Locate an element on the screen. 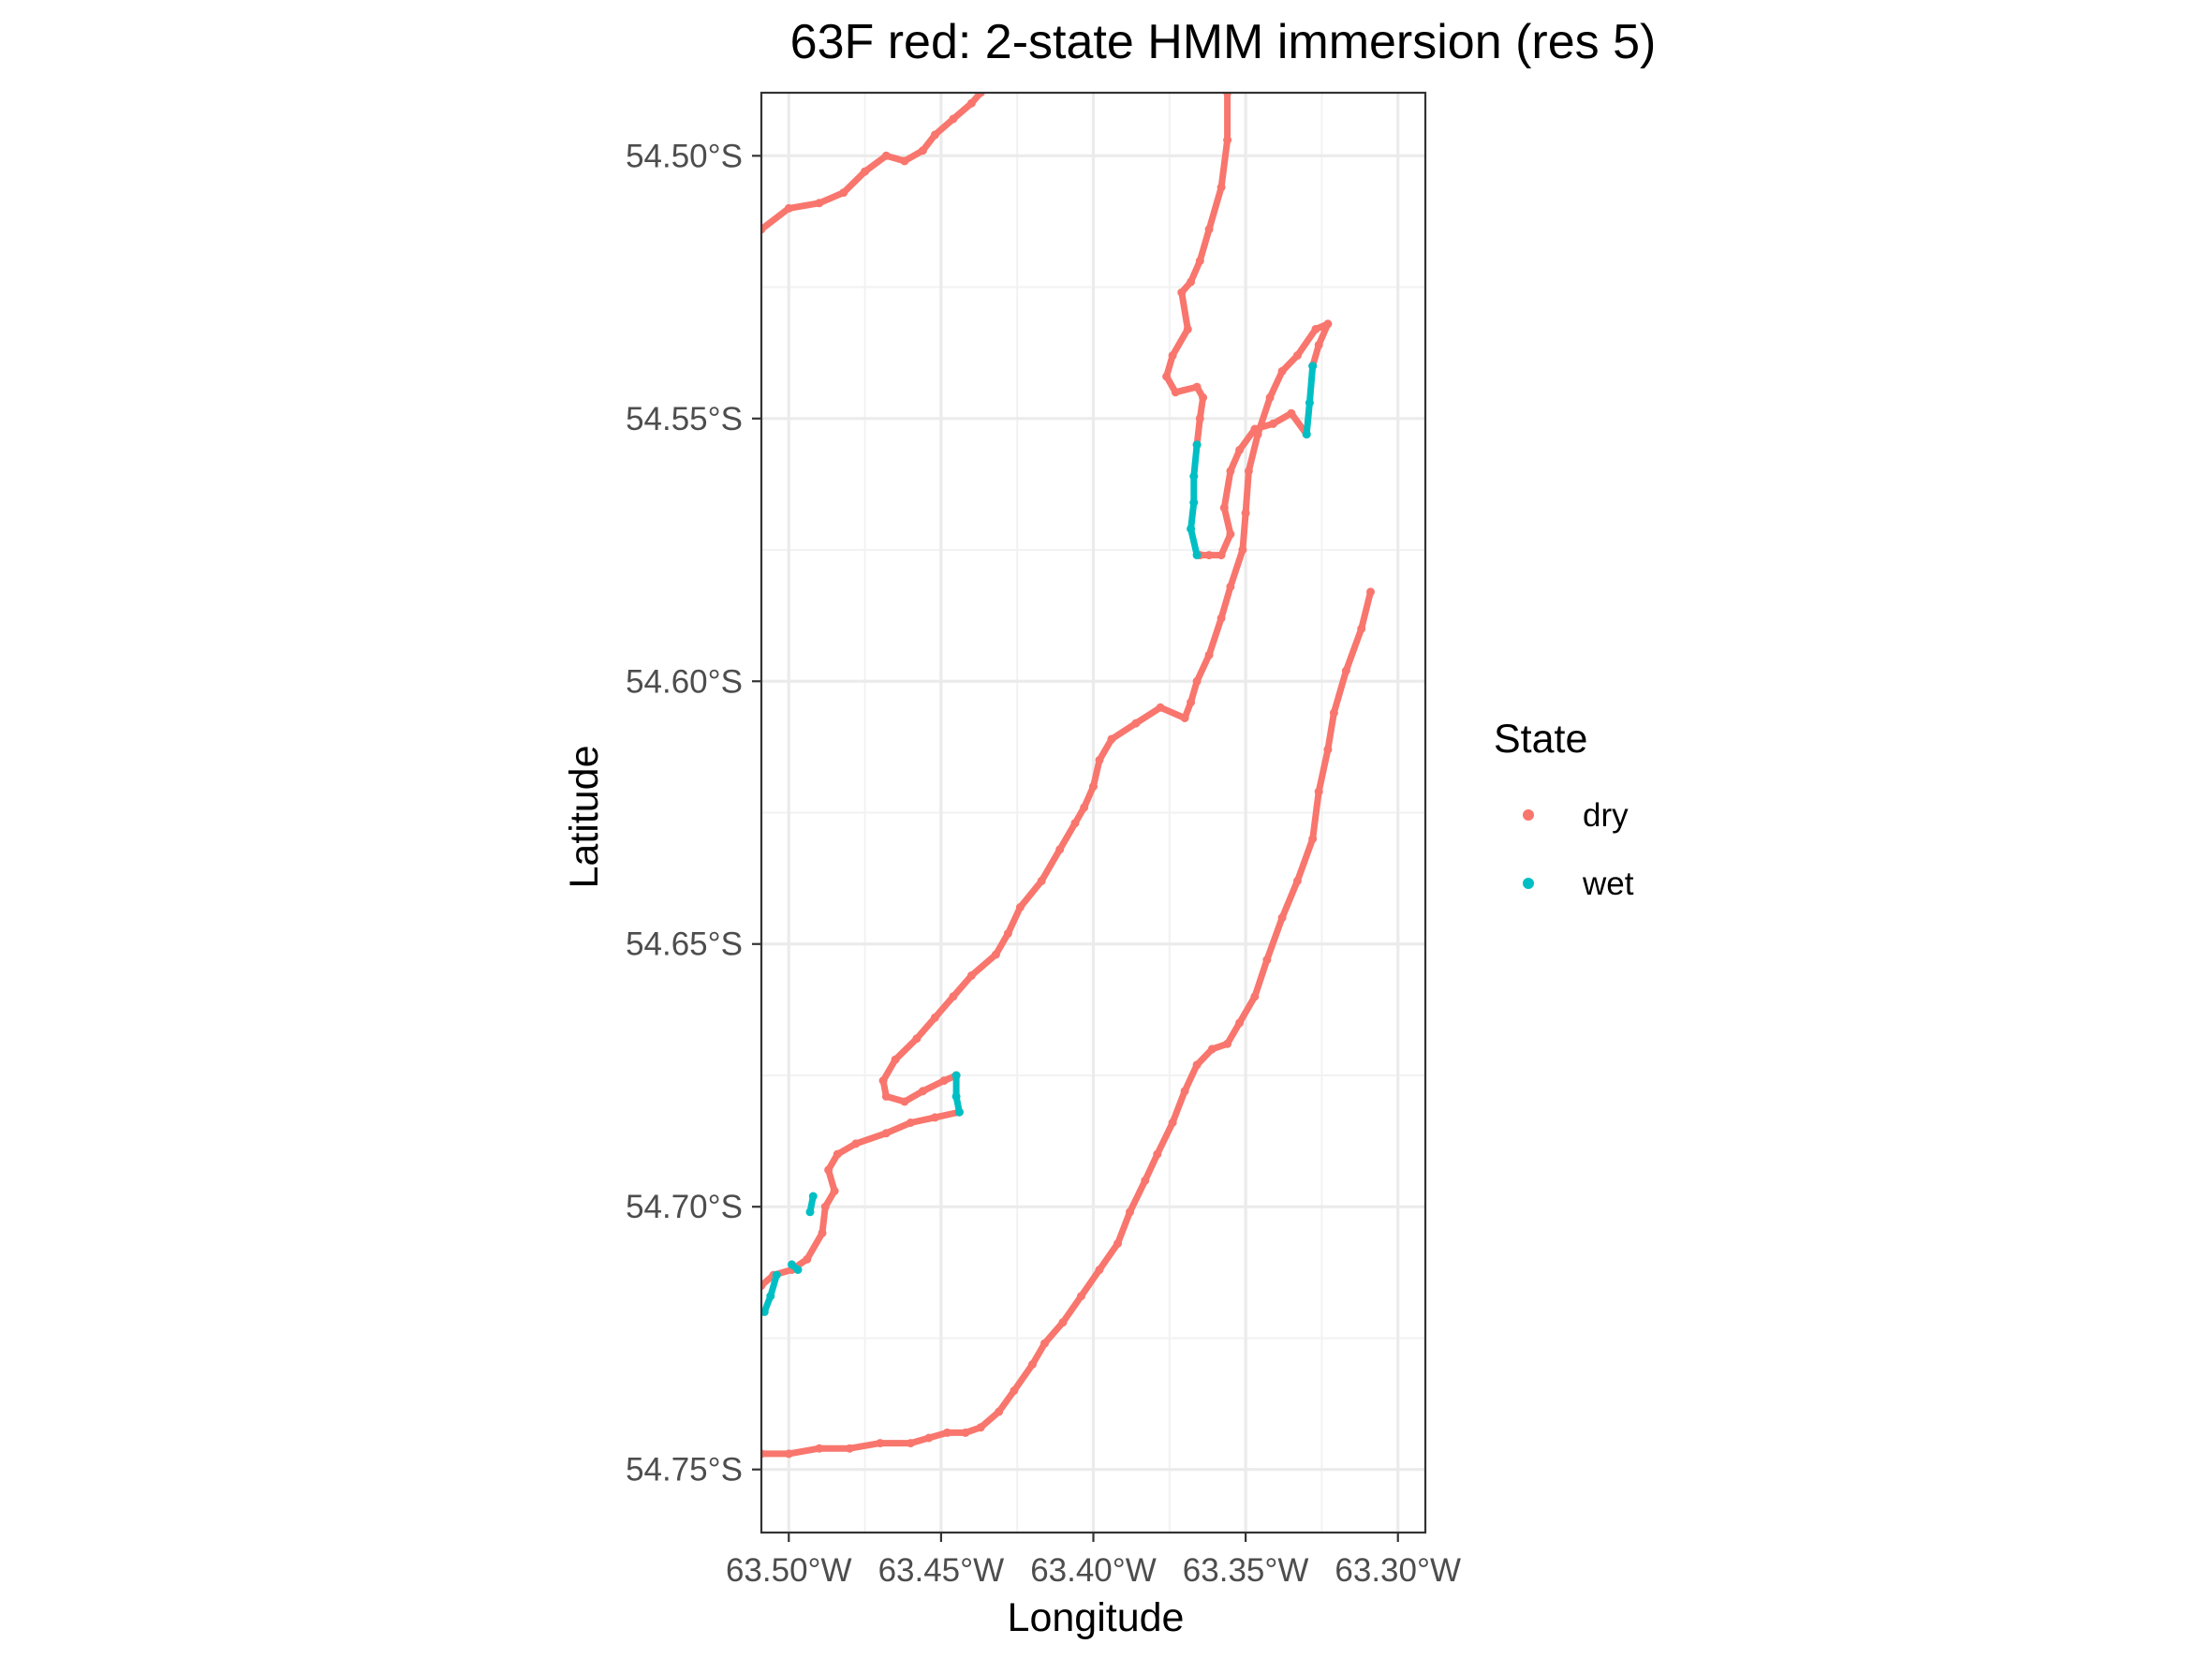 This screenshot has width=2212, height=1659. y-tick-label: 54.50°S is located at coordinates (684, 156).